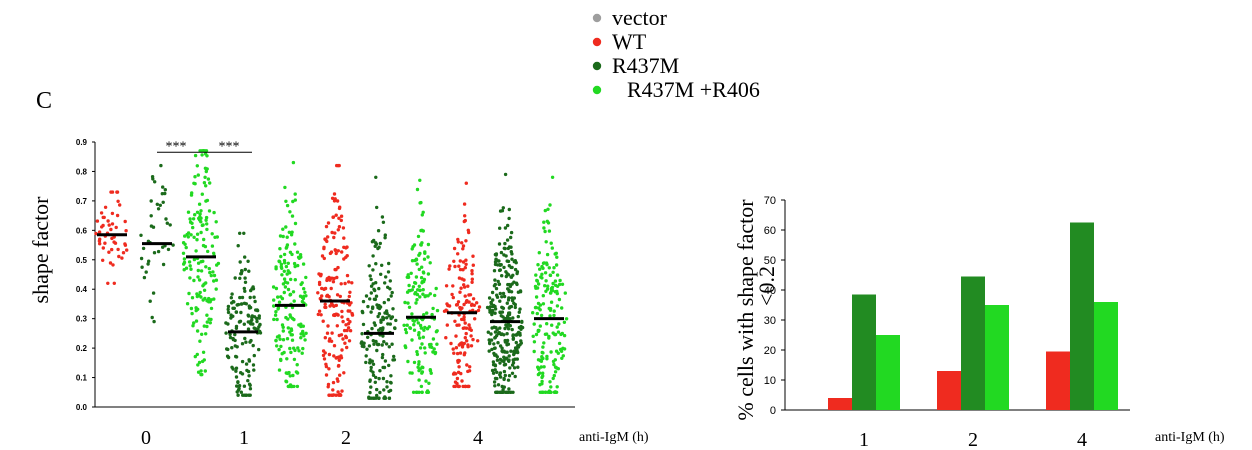 The width and height of the screenshot is (1252, 450). What do you see at coordinates (949, 390) in the screenshot?
I see `bar-2-WT` at bounding box center [949, 390].